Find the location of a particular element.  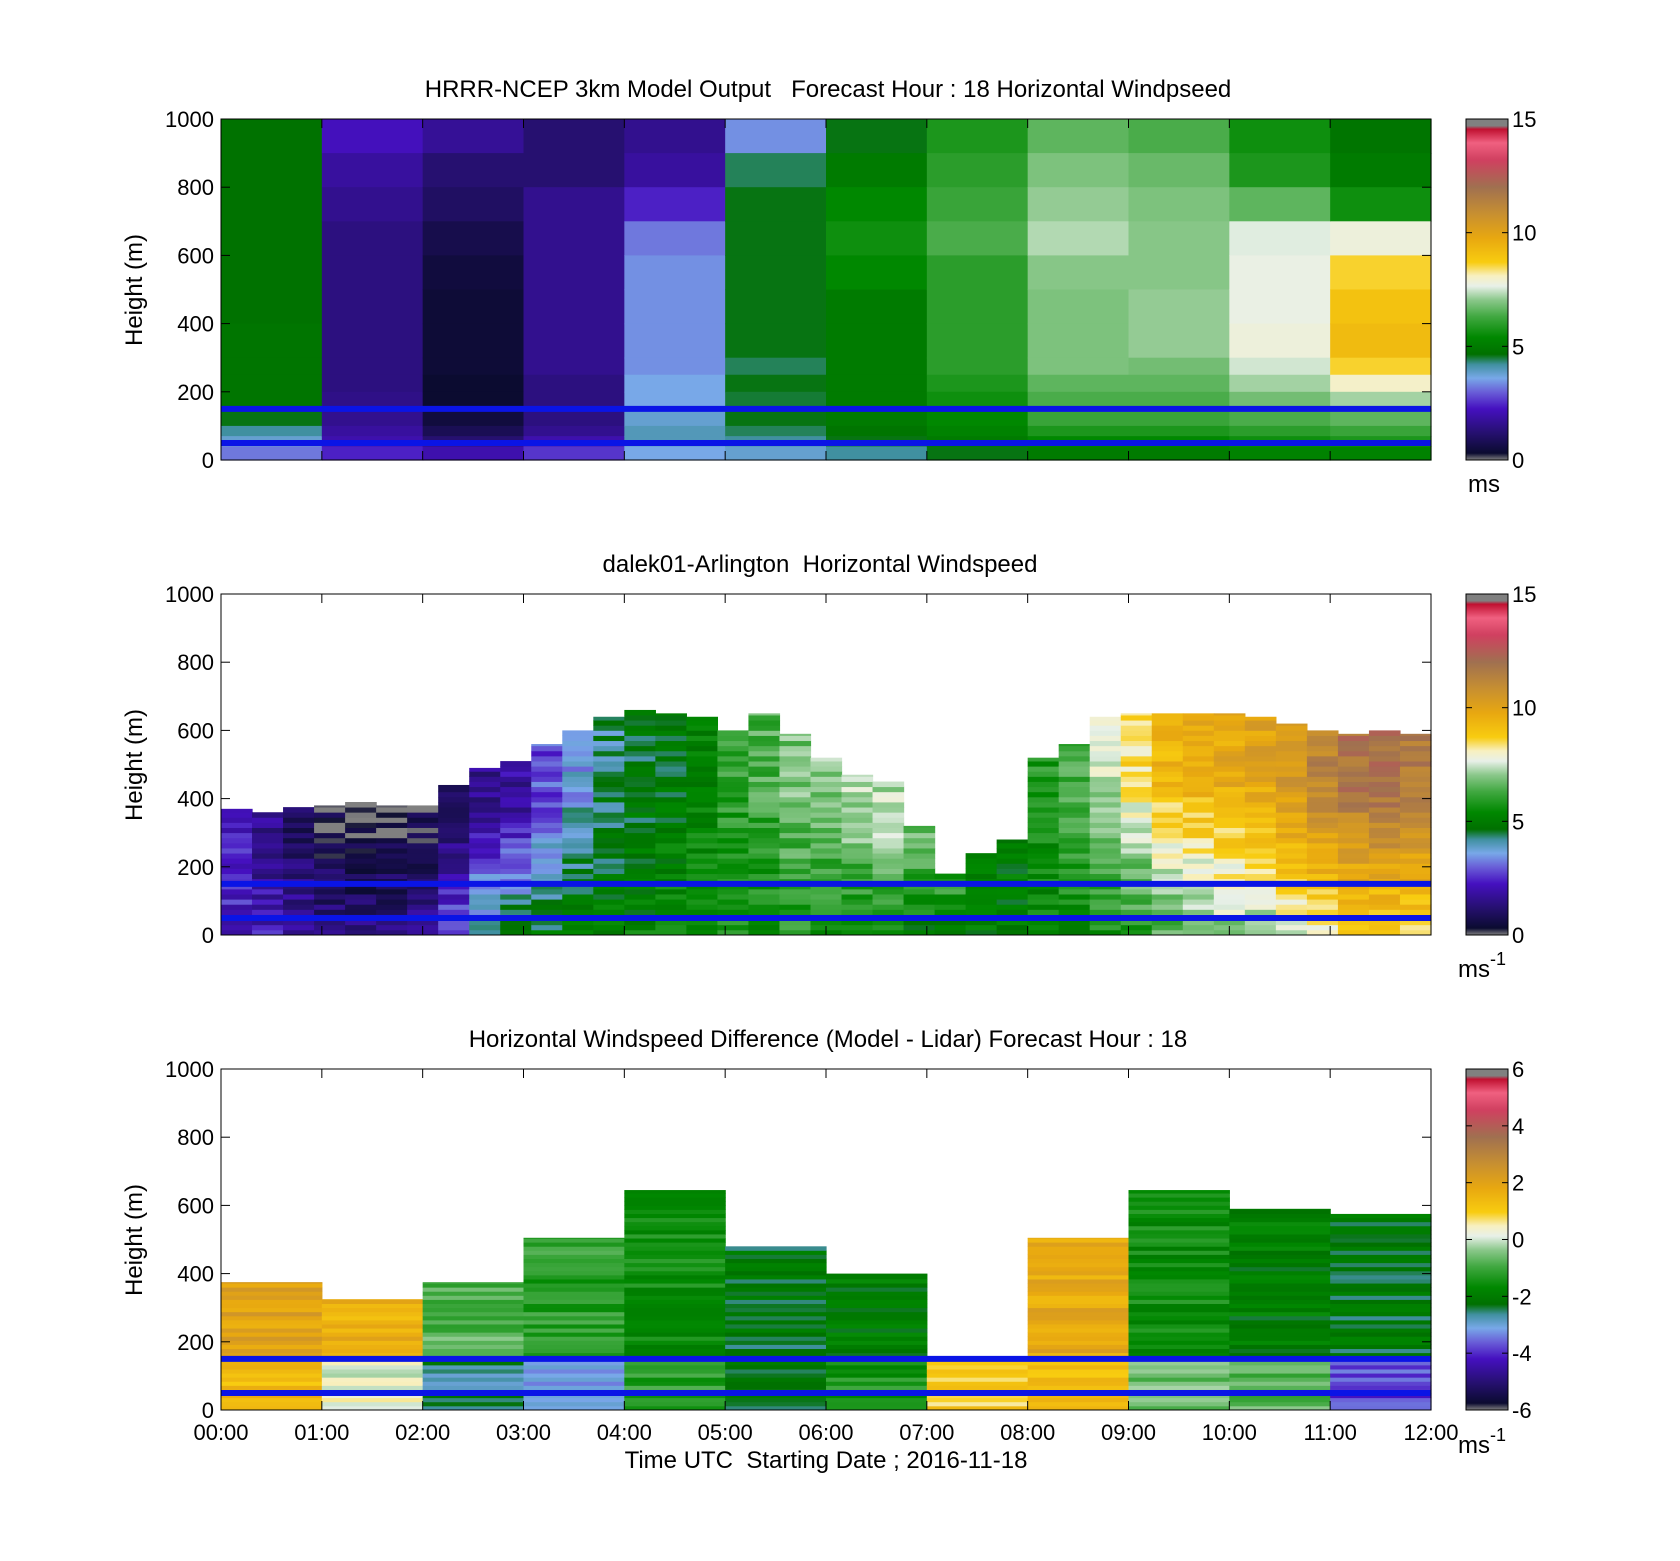

panel-difference-x-label: Time UTC Starting Date ; 2016-11-18 is located at coordinates (826, 1460).